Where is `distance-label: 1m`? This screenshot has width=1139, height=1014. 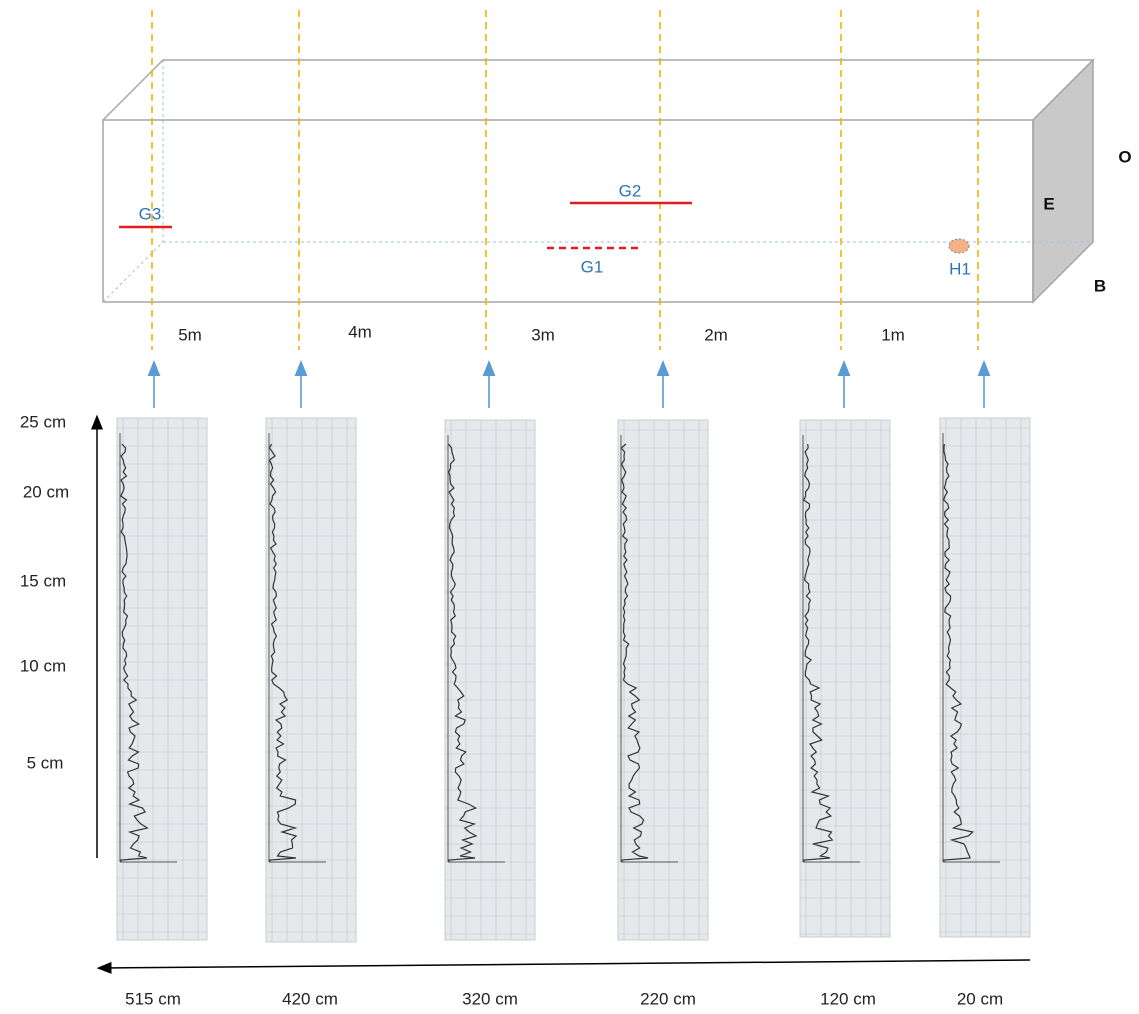 distance-label: 1m is located at coordinates (893, 334).